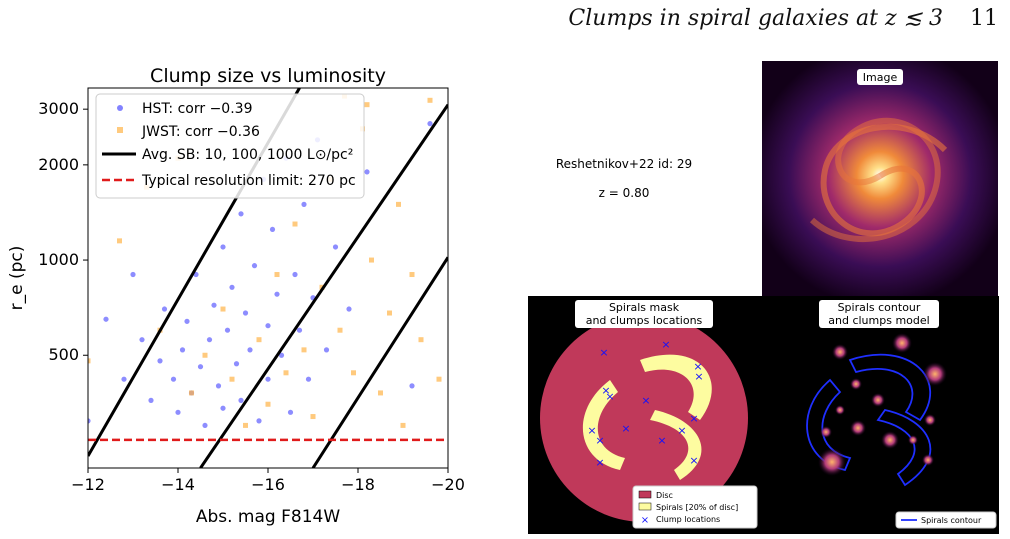 This screenshot has height=539, width=1010. Describe the element at coordinates (268, 481) in the screenshot. I see `x-axis: −12 −14 −16 −18 −20` at that location.